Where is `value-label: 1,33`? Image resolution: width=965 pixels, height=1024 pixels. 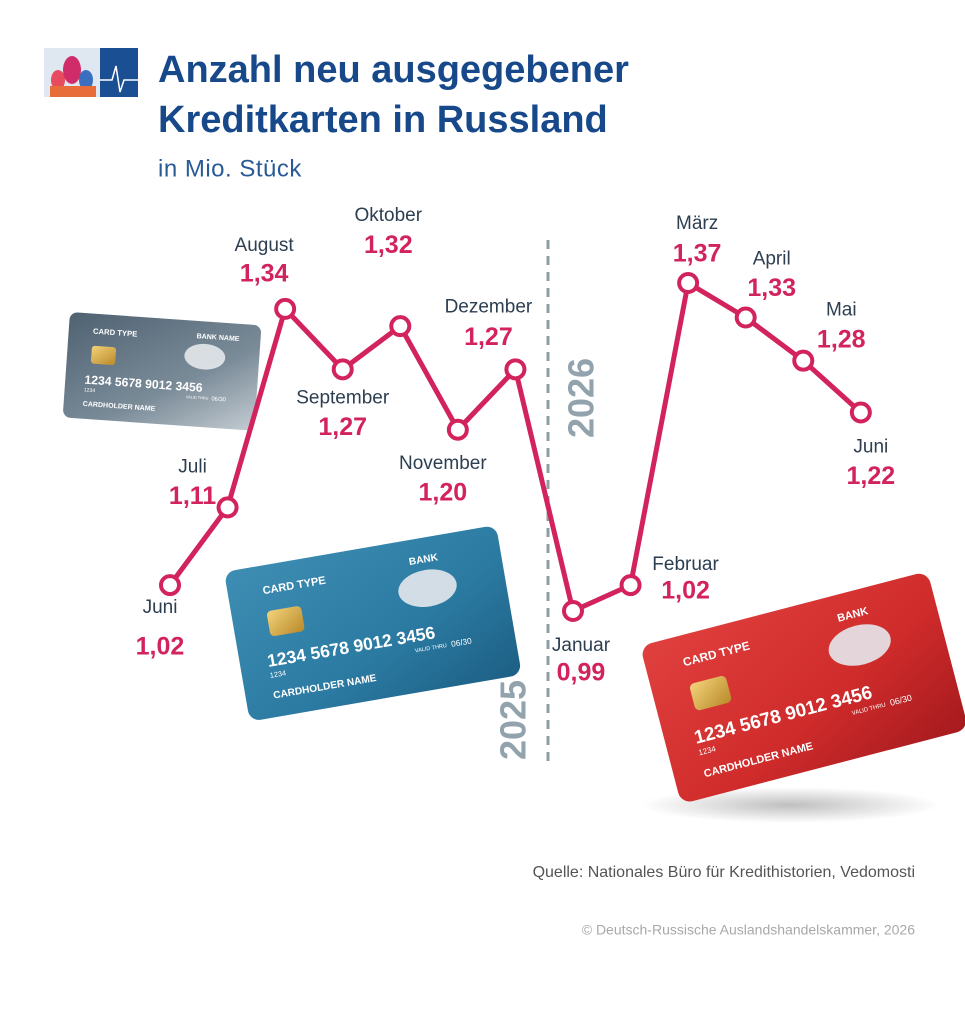
value-label: 1,33 is located at coordinates (771, 288).